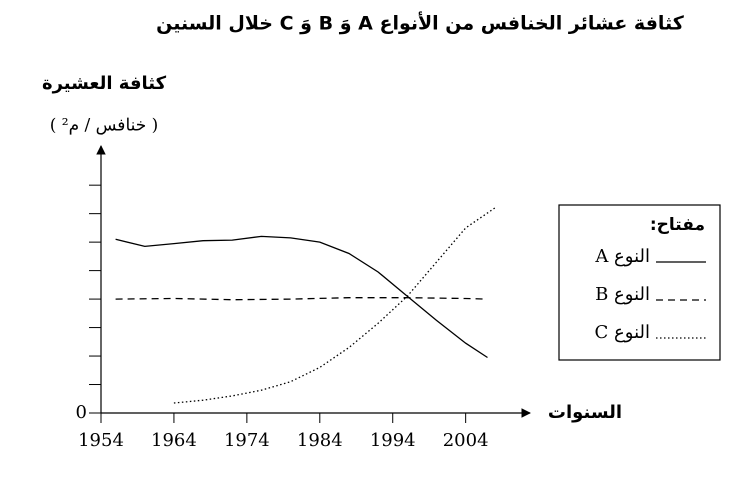 This screenshot has width=743, height=486. What do you see at coordinates (639, 282) in the screenshot?
I see `legend-box` at bounding box center [639, 282].